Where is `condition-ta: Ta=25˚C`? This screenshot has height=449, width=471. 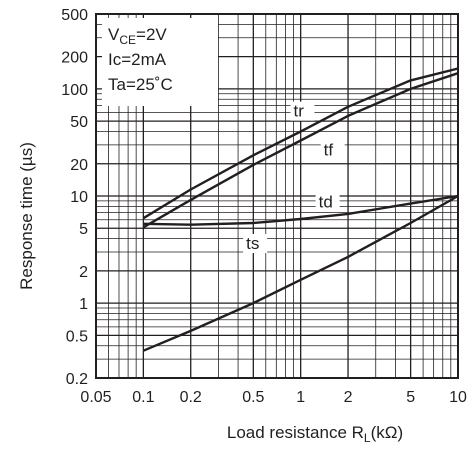 condition-ta: Ta=25˚C is located at coordinates (140, 84).